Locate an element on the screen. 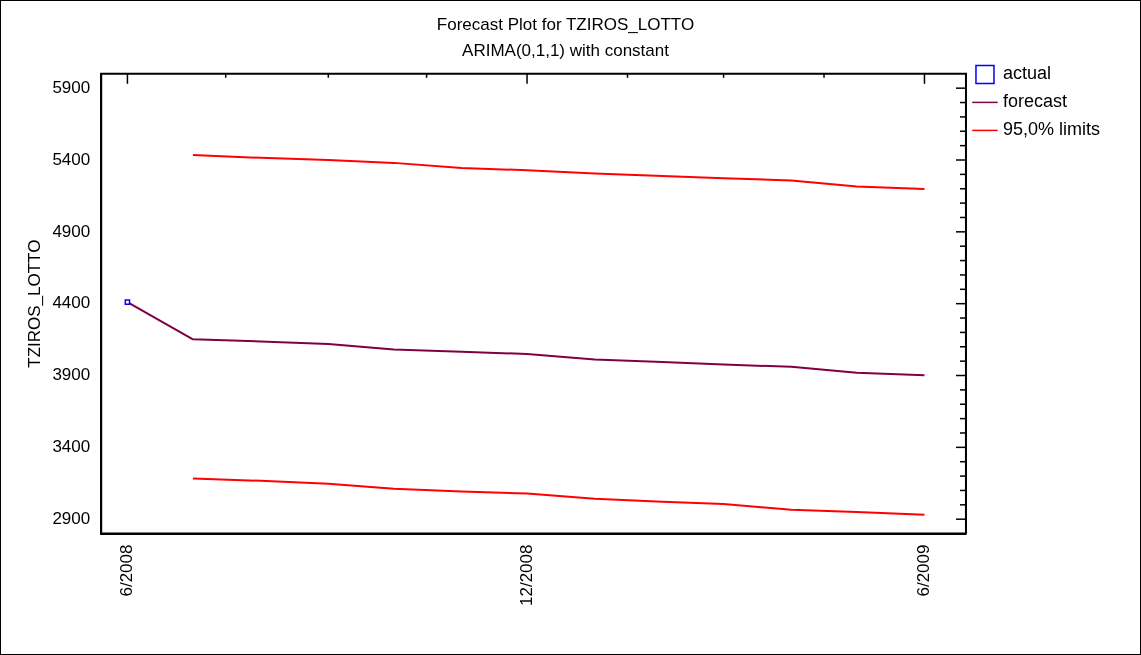 Image resolution: width=1141 pixels, height=655 pixels. y-tick-label: 5400 is located at coordinates (71, 159).